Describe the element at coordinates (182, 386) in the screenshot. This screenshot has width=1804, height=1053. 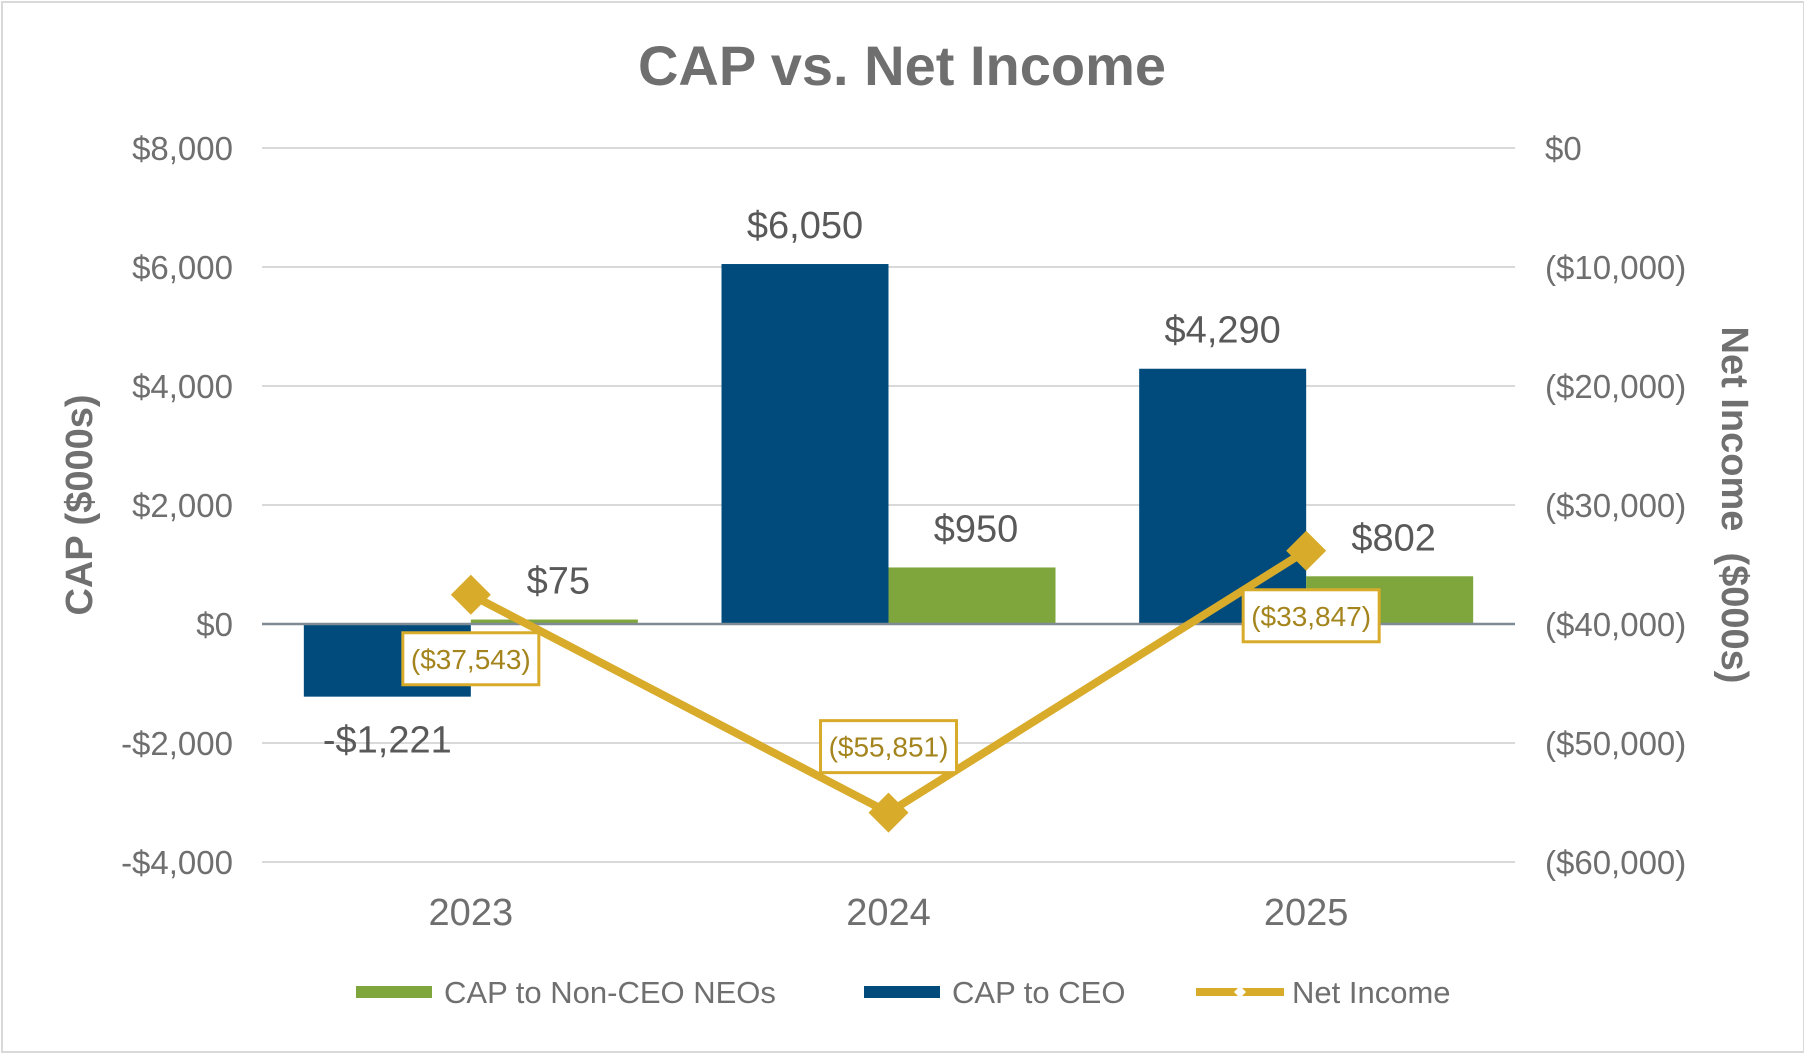
I see `left-axis-tick-label: $4,000` at that location.